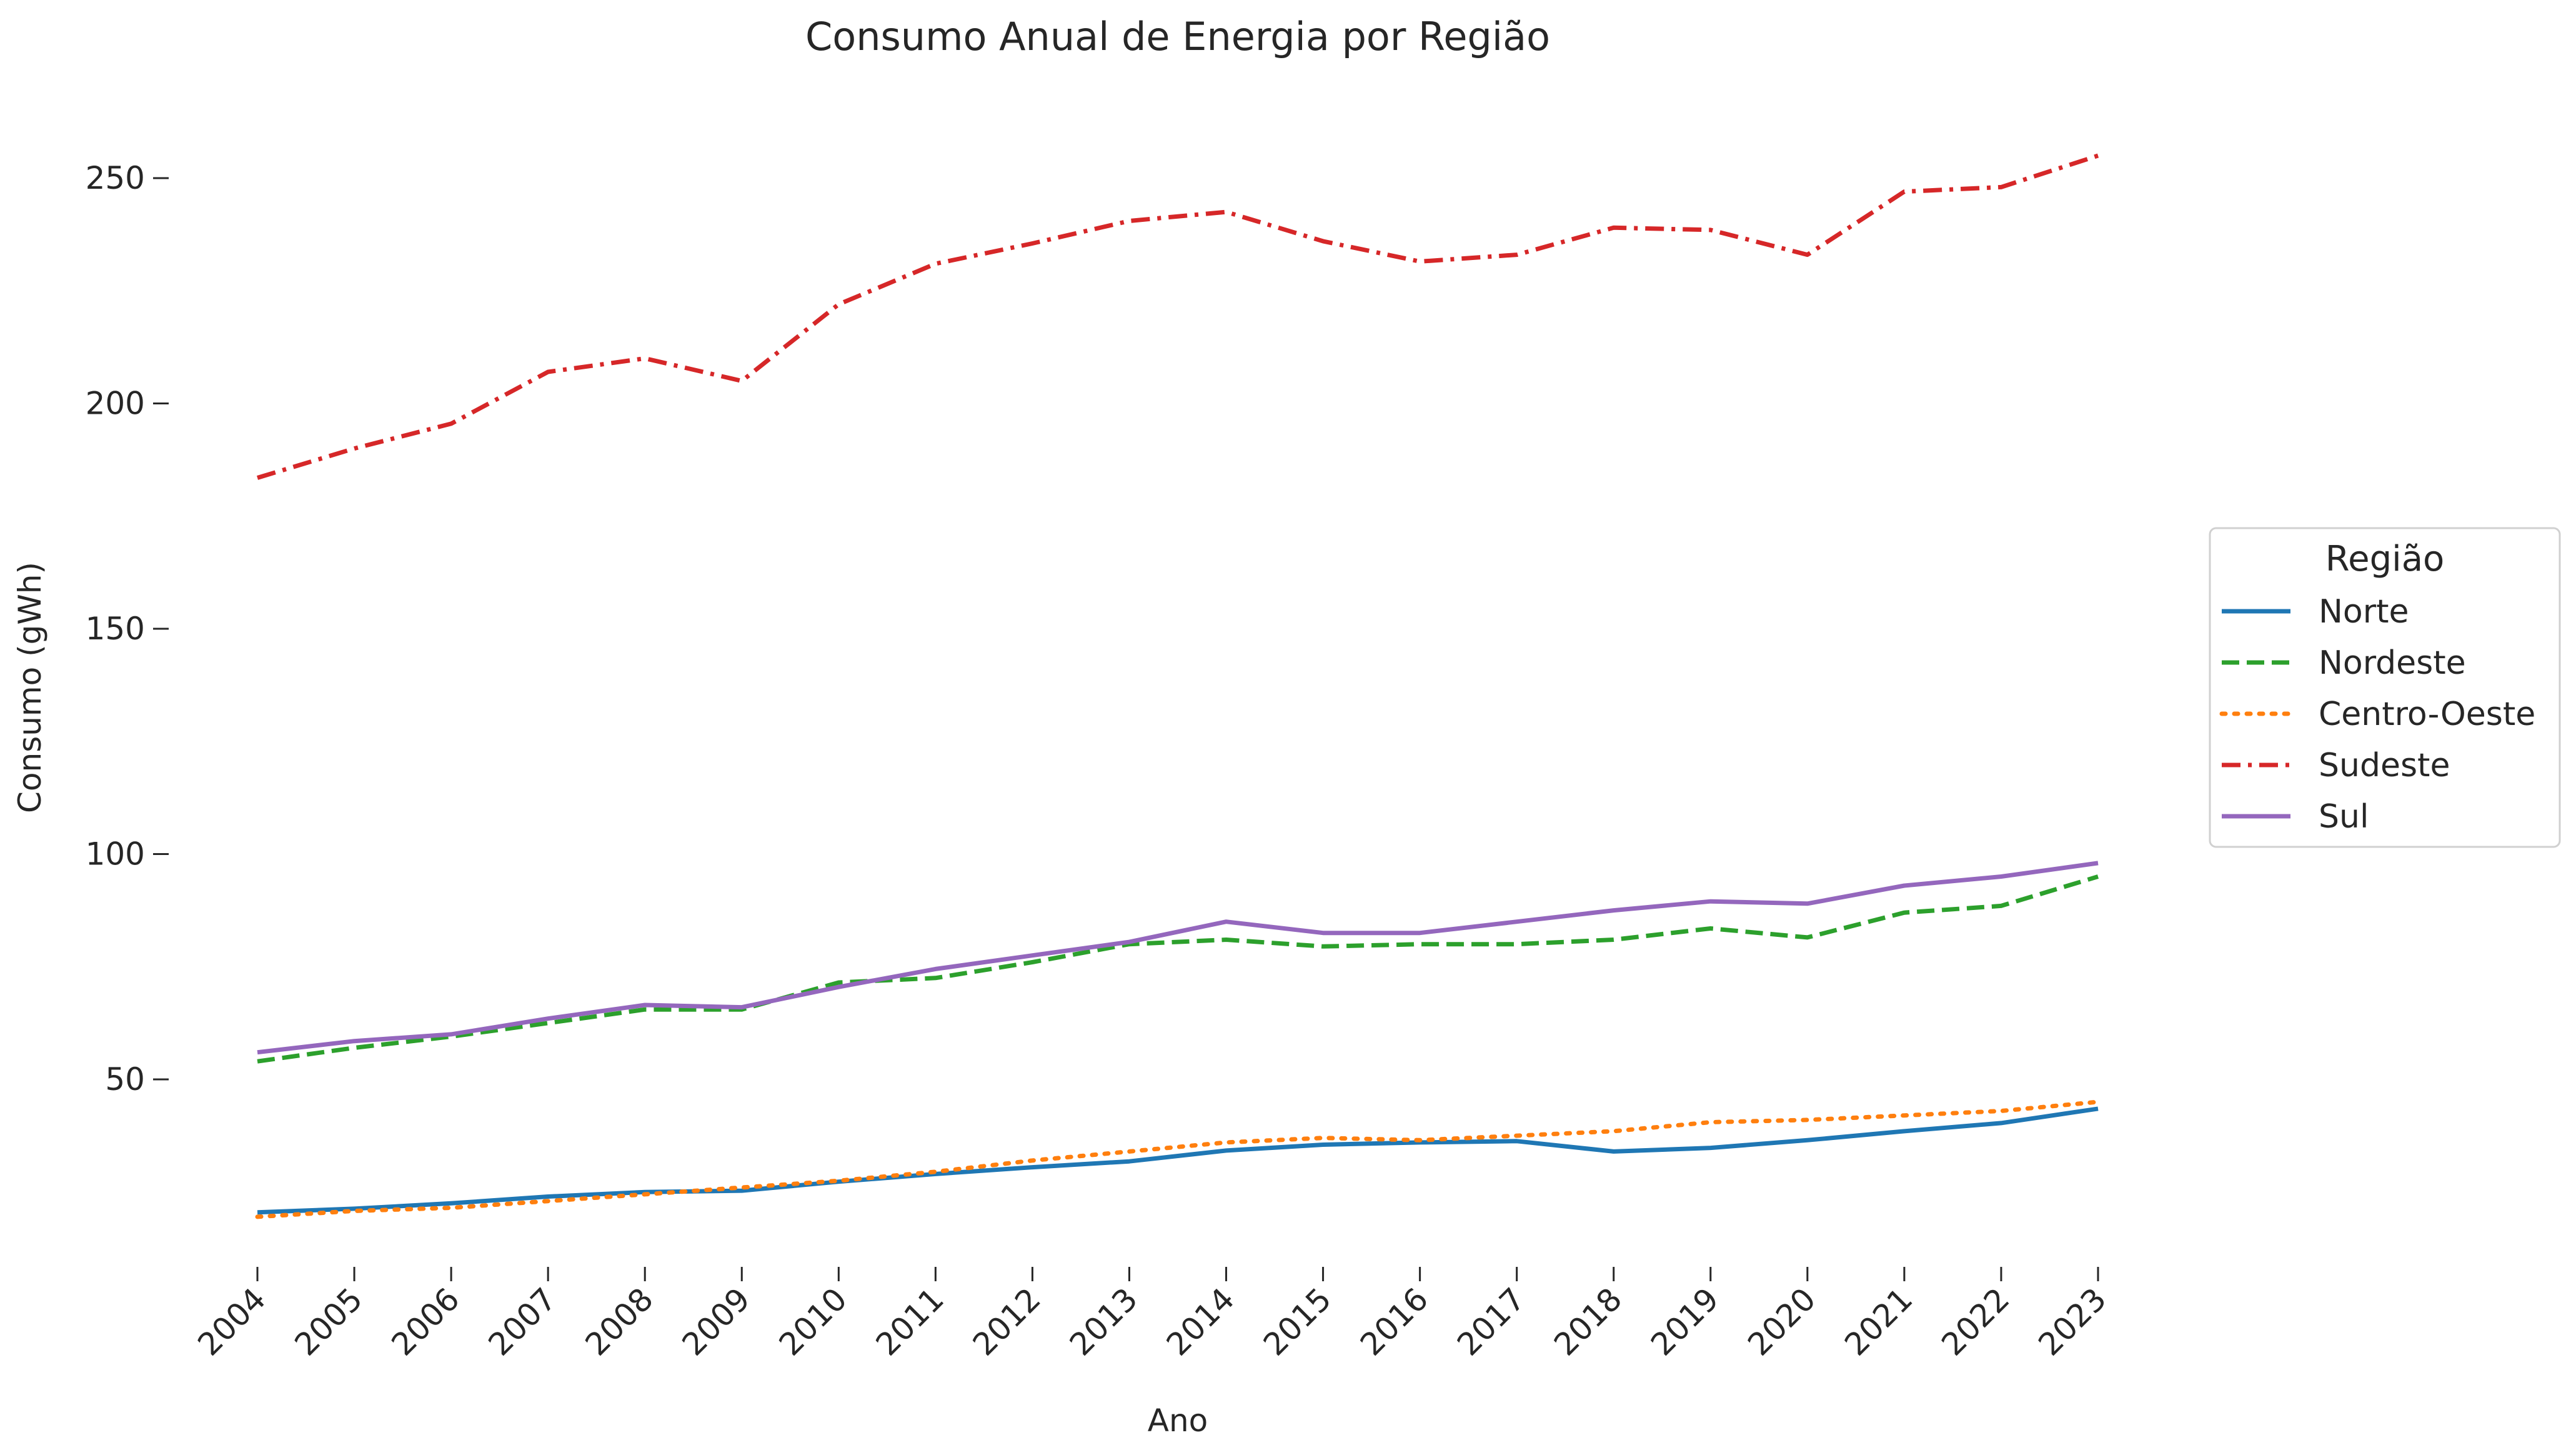 Image resolution: width=2576 pixels, height=1455 pixels. What do you see at coordinates (115, 178) in the screenshot?
I see `y-tick-label: 250` at bounding box center [115, 178].